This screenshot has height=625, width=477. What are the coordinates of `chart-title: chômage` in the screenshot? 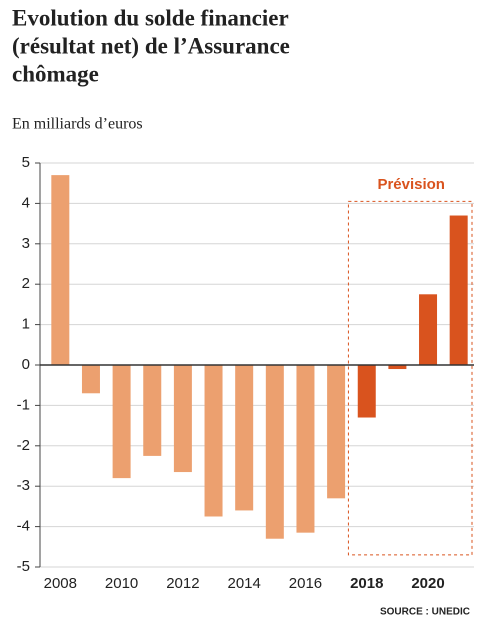 It's located at (55, 73).